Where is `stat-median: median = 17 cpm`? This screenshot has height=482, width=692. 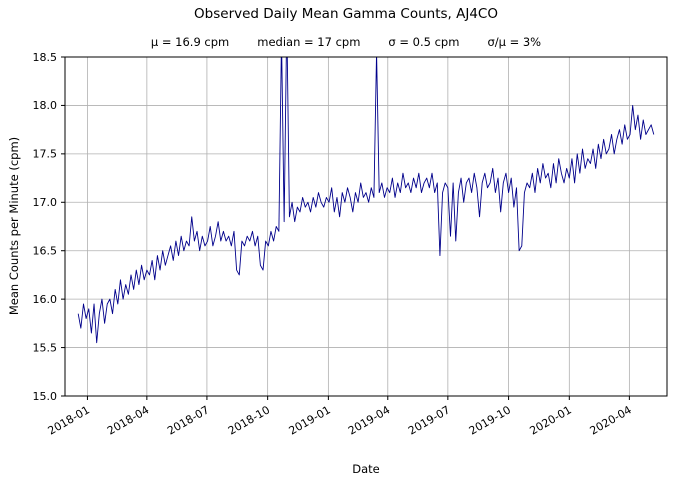 stat-median: median = 17 cpm is located at coordinates (309, 42).